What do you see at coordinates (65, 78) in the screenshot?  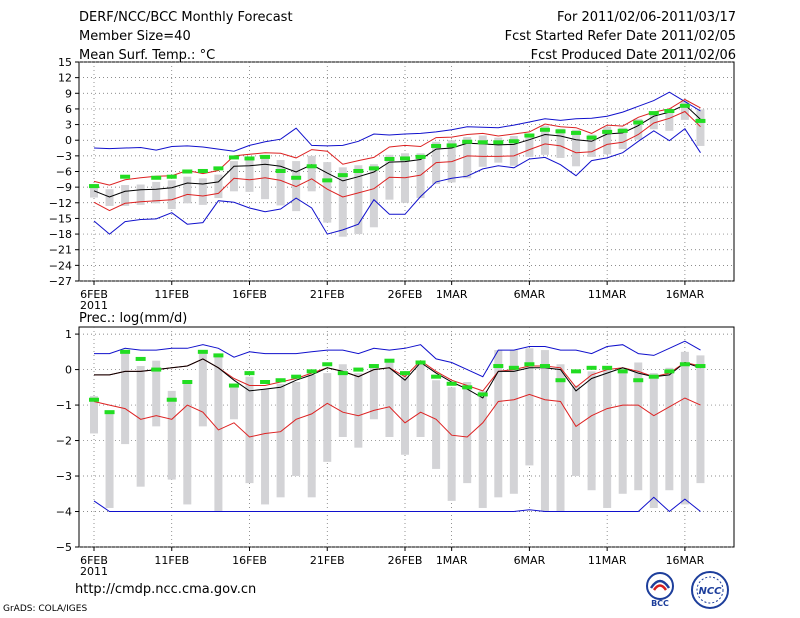 I see `temperature-ytick-12: 12` at bounding box center [65, 78].